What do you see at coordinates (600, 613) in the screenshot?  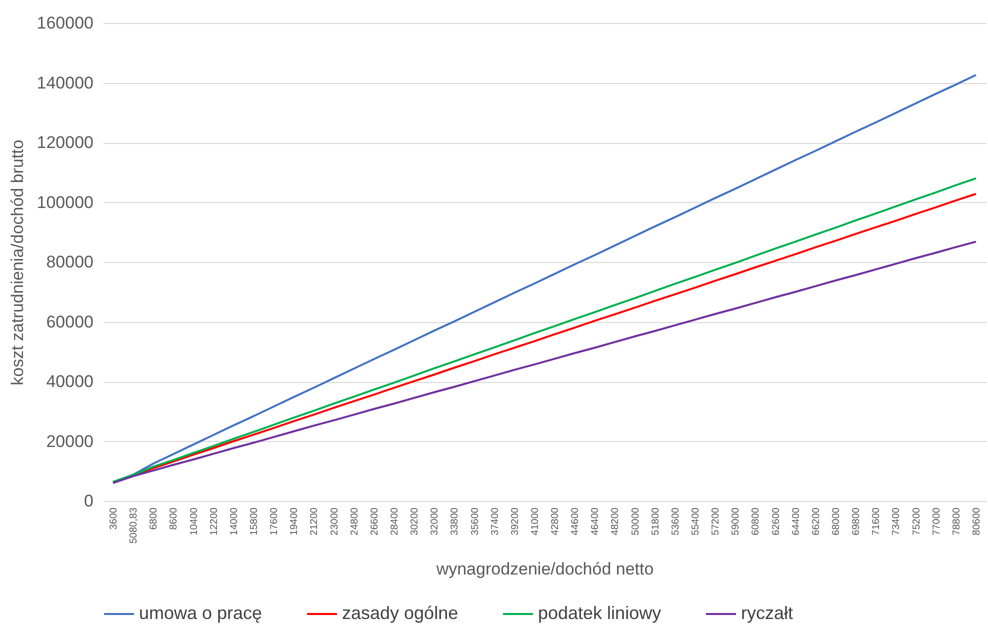 I see `legend-label: podatek liniowy` at bounding box center [600, 613].